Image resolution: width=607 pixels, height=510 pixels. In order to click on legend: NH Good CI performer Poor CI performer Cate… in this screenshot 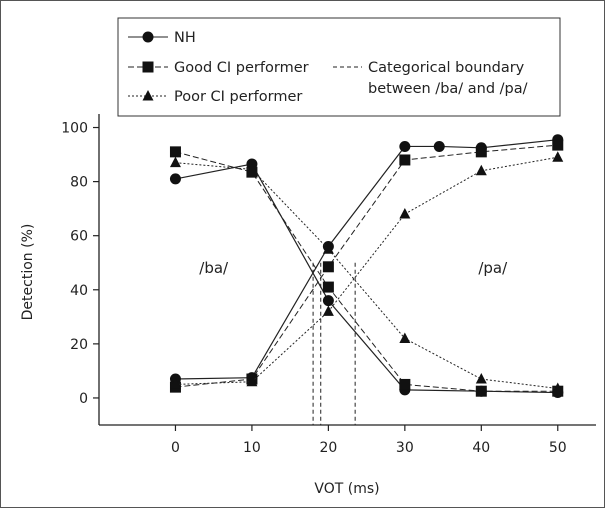, I will do `click(339, 67)`.